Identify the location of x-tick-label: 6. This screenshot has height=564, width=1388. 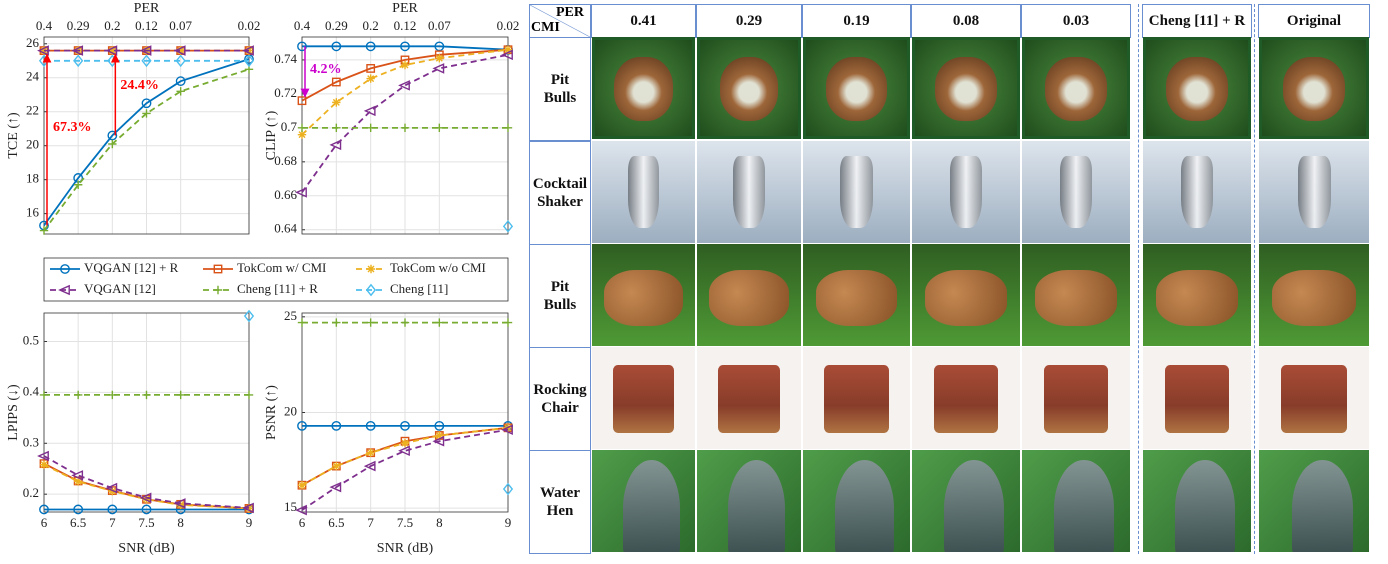
(44, 522).